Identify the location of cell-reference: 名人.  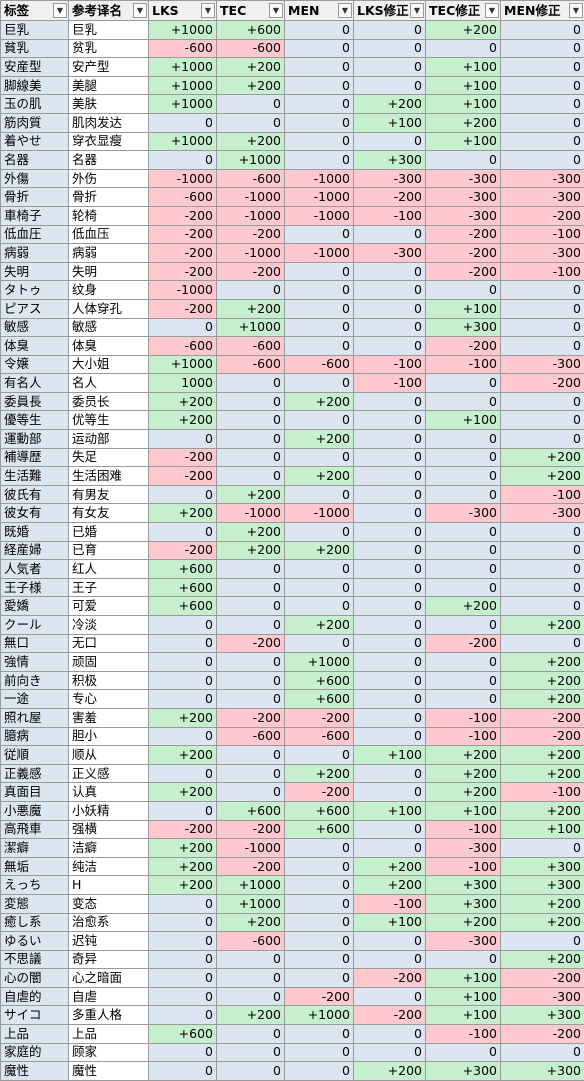
(109, 383).